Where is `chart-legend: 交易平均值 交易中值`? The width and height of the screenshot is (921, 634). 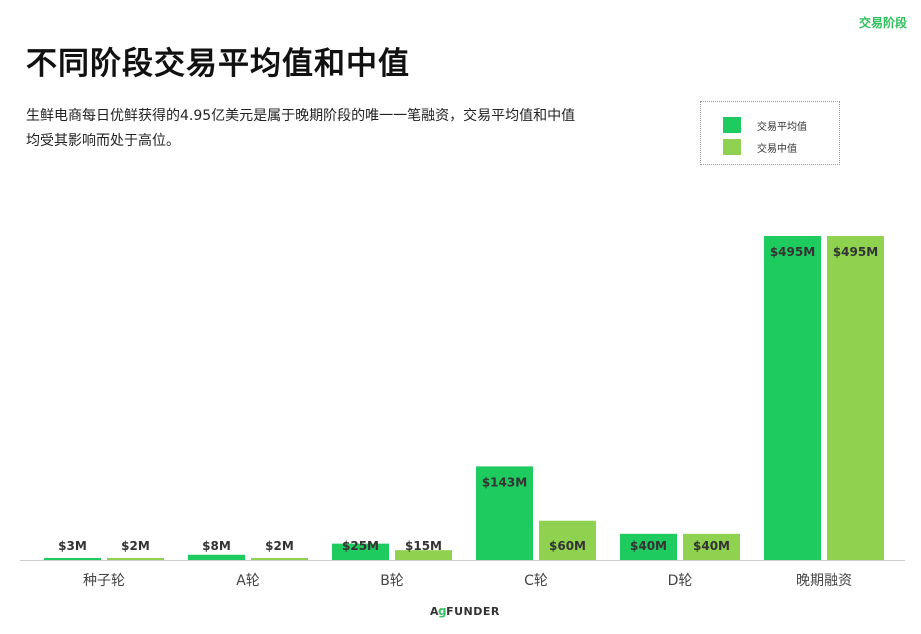 chart-legend: 交易平均值 交易中值 is located at coordinates (770, 133).